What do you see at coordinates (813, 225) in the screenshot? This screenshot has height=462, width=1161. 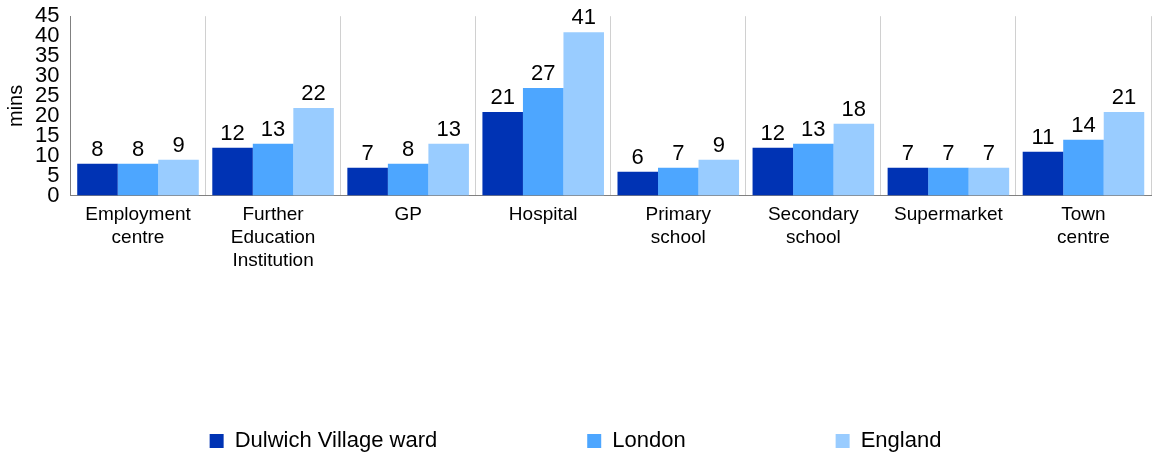 I see `x-tick-label: Secondary school` at bounding box center [813, 225].